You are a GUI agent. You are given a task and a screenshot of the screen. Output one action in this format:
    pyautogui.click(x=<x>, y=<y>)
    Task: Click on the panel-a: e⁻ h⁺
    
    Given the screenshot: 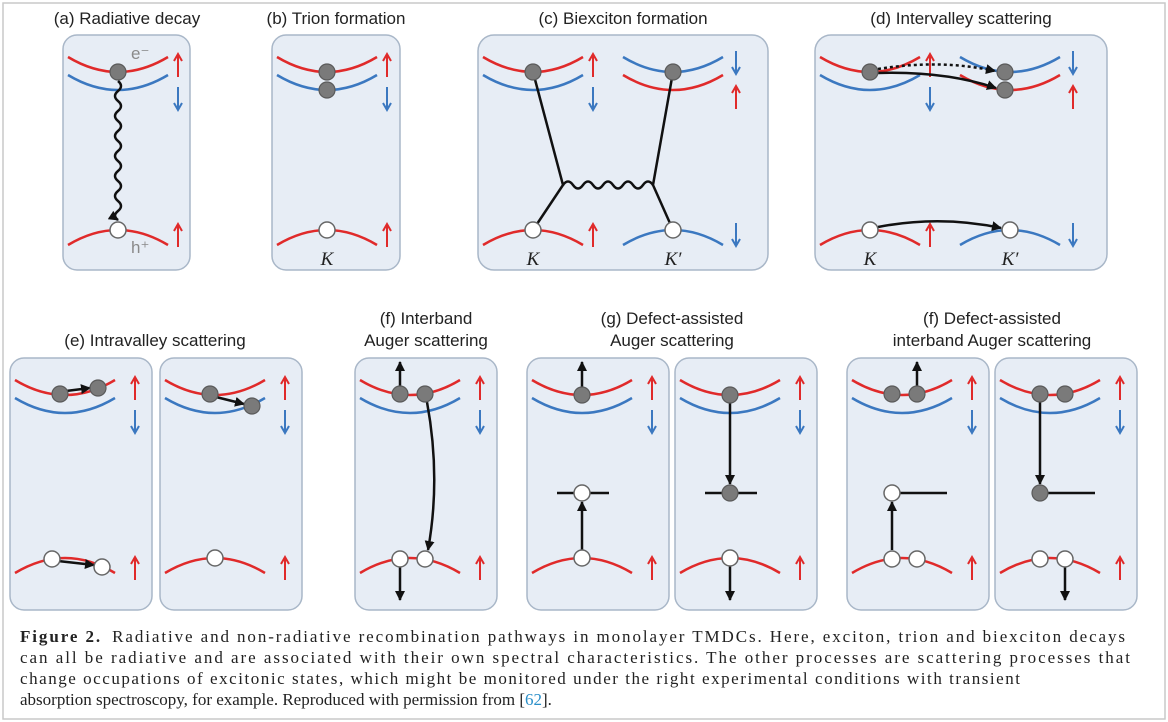 What is the action you would take?
    pyautogui.click(x=126, y=152)
    